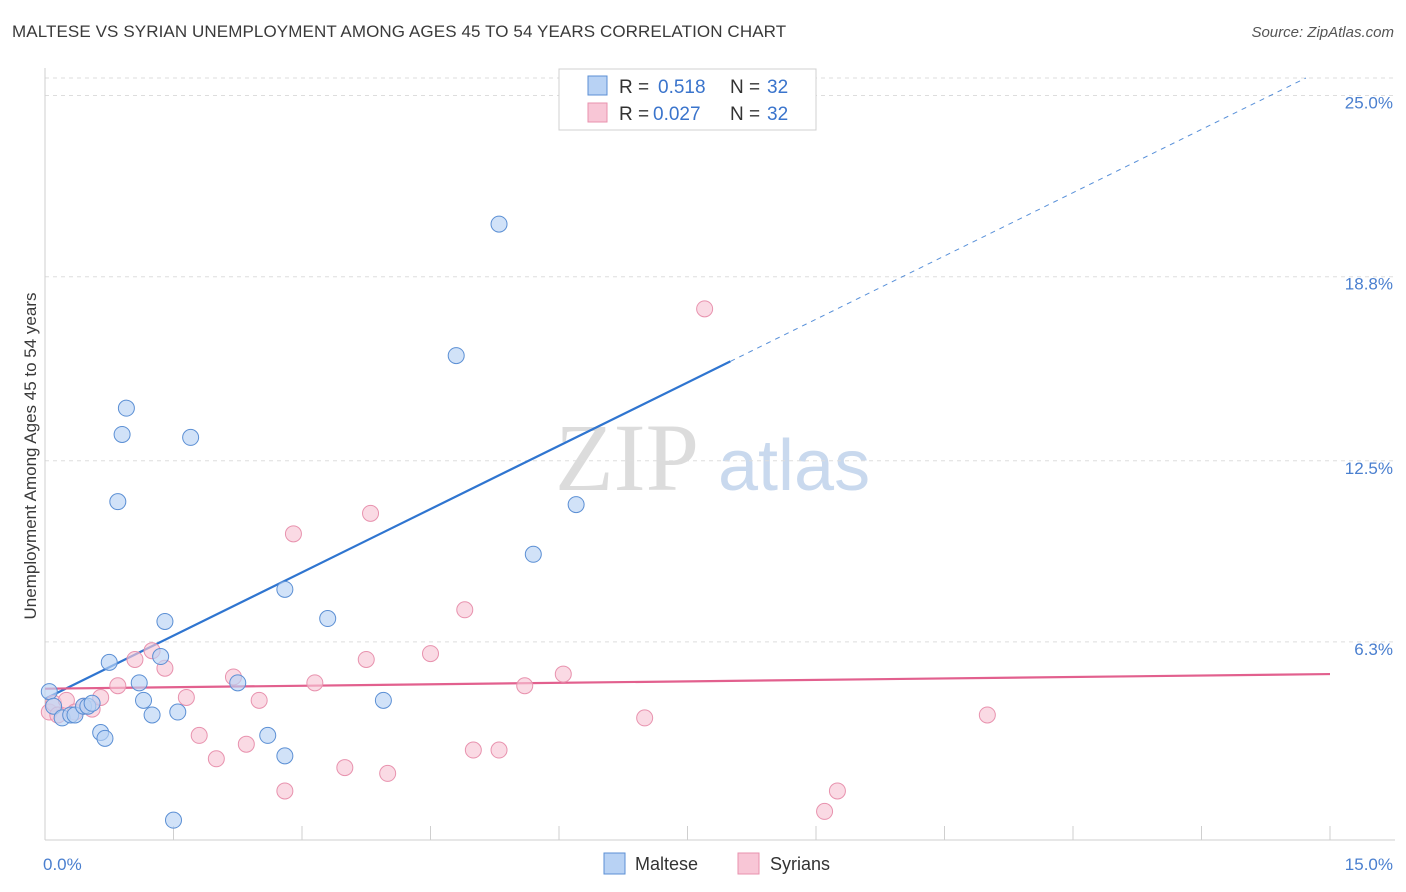 The width and height of the screenshot is (1406, 892). What do you see at coordinates (597, 112) in the screenshot?
I see `legend-swatch-syrians` at bounding box center [597, 112].